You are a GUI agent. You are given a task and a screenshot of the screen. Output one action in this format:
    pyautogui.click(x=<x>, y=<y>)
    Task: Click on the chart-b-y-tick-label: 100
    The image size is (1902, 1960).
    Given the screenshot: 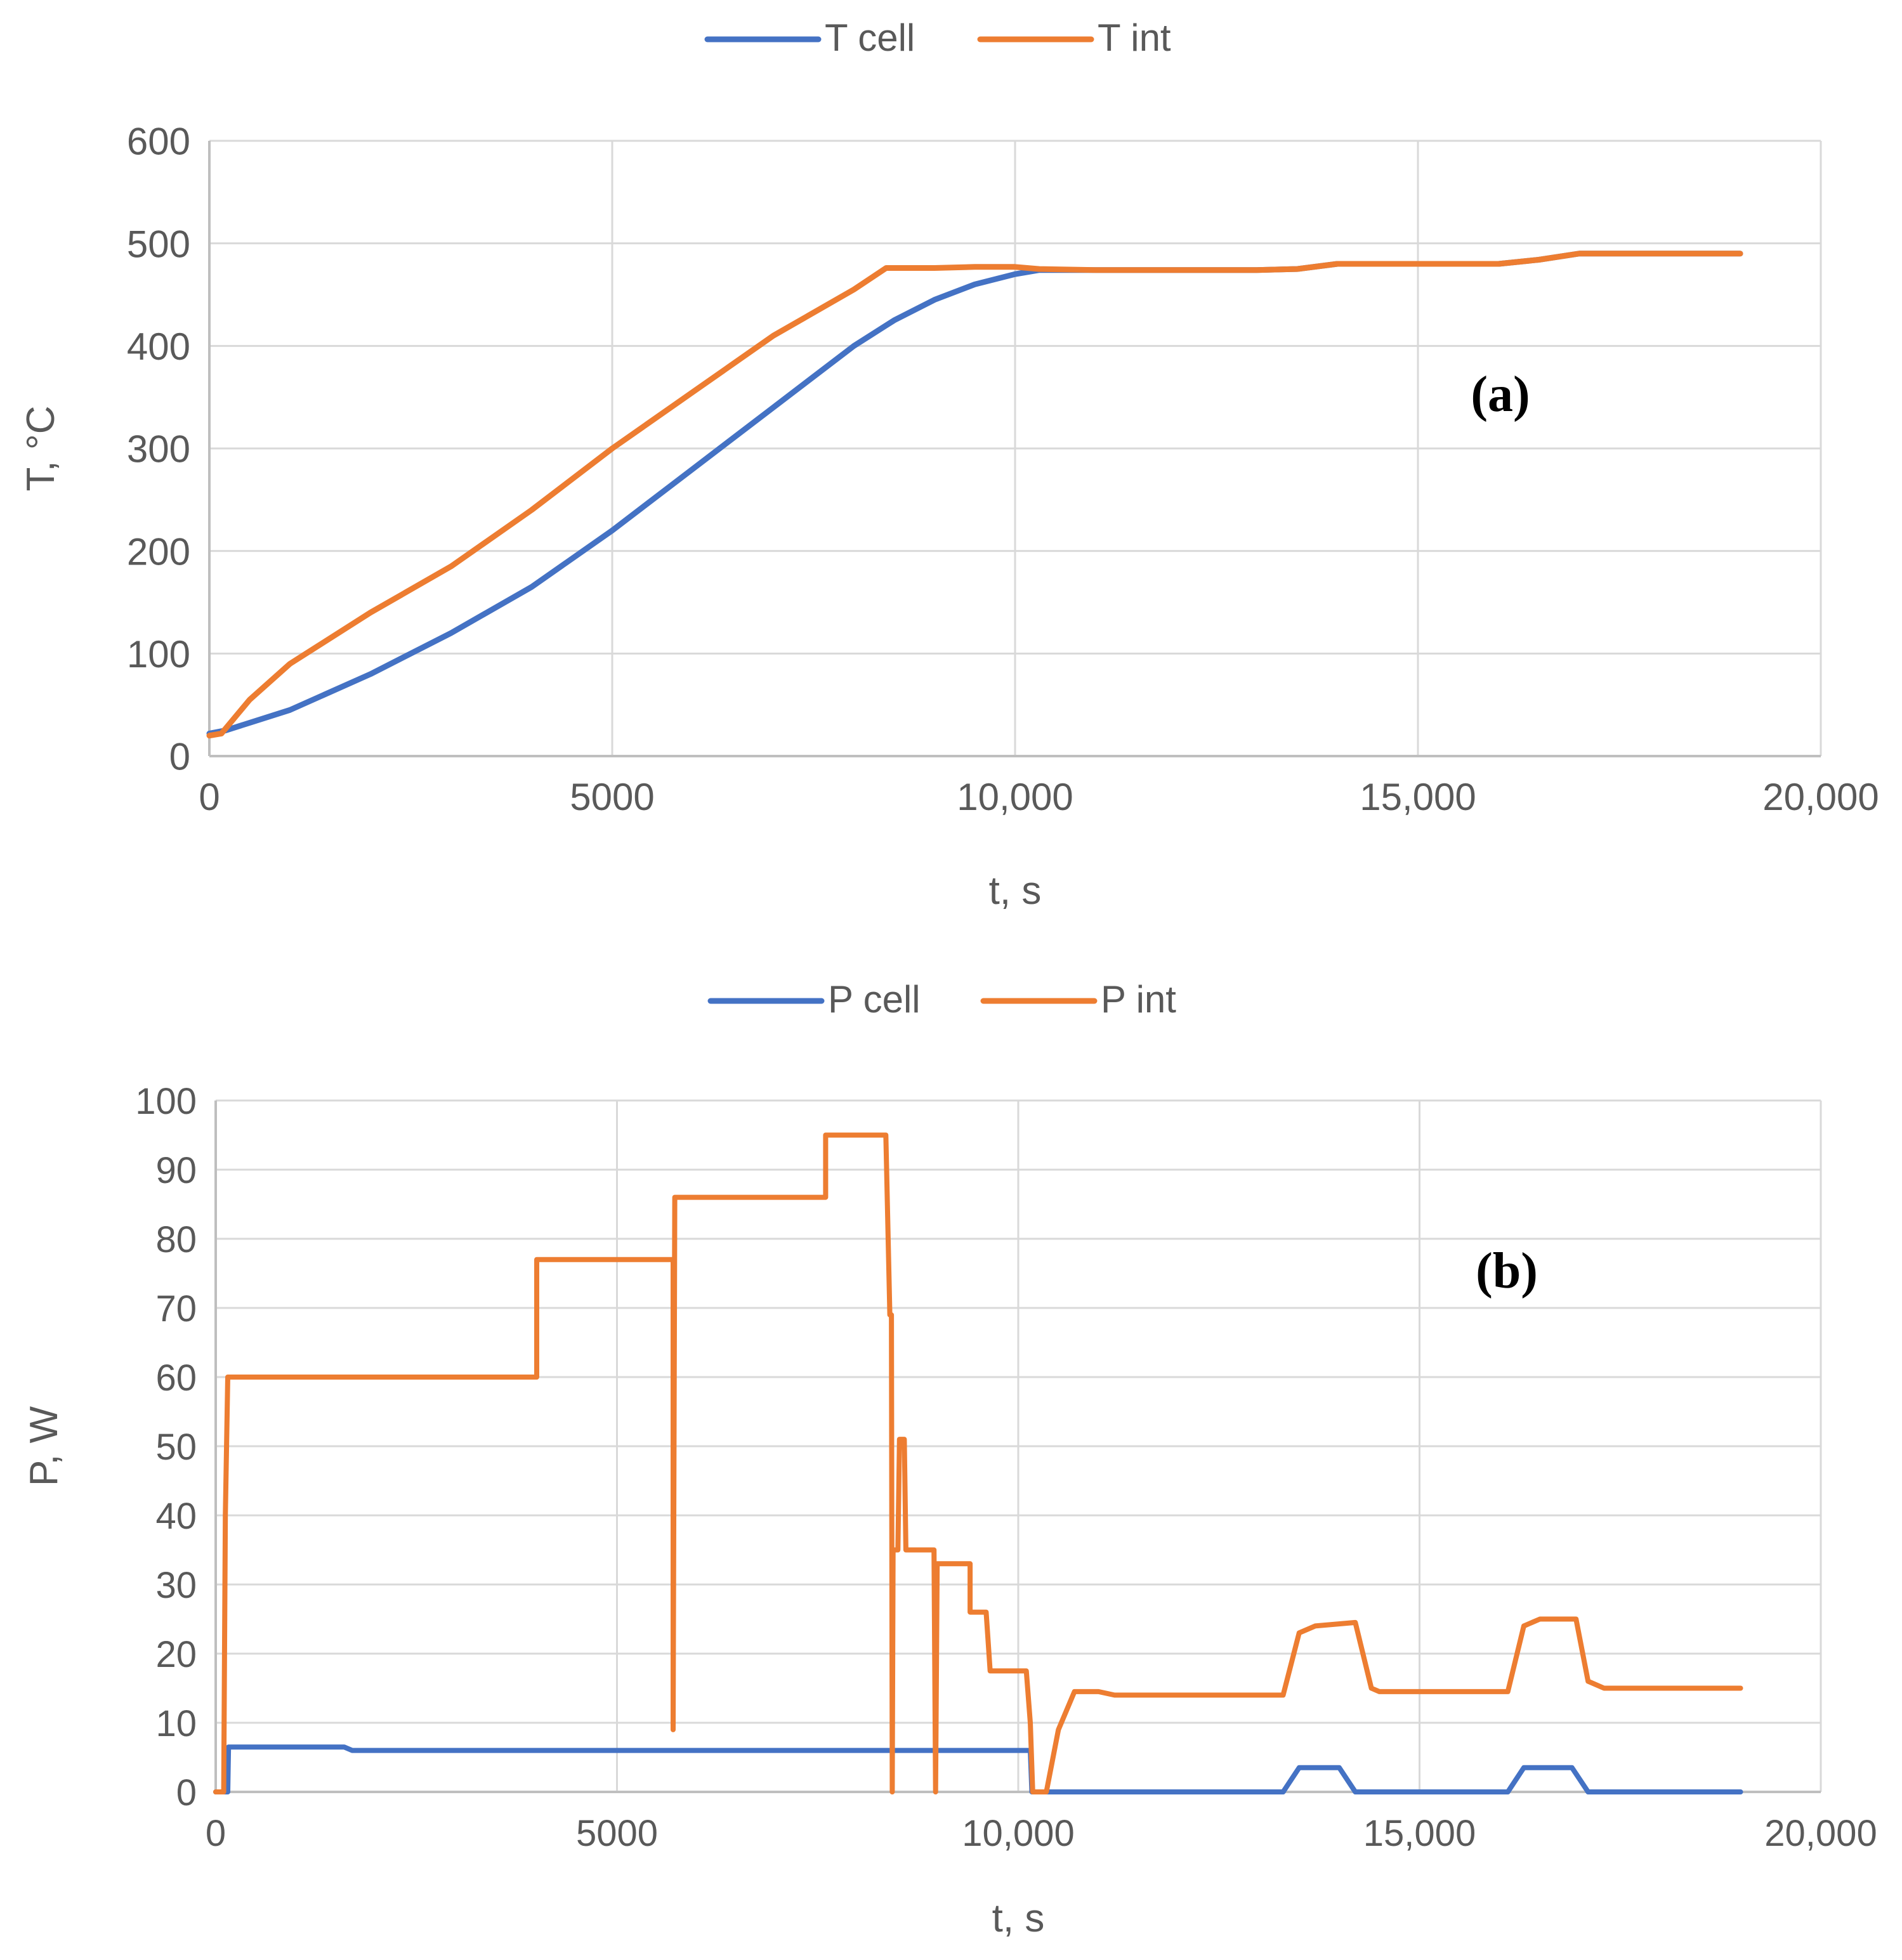 What is the action you would take?
    pyautogui.click(x=166, y=1101)
    